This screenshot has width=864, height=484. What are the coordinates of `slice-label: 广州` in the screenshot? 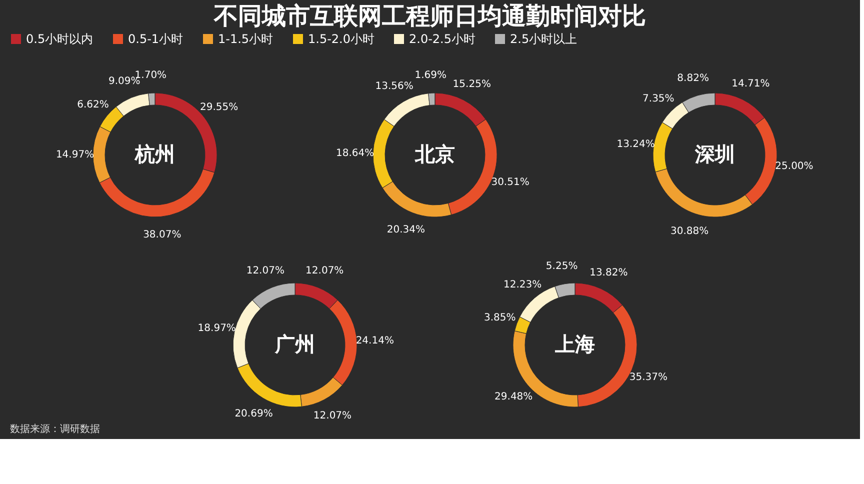 It's located at (294, 344).